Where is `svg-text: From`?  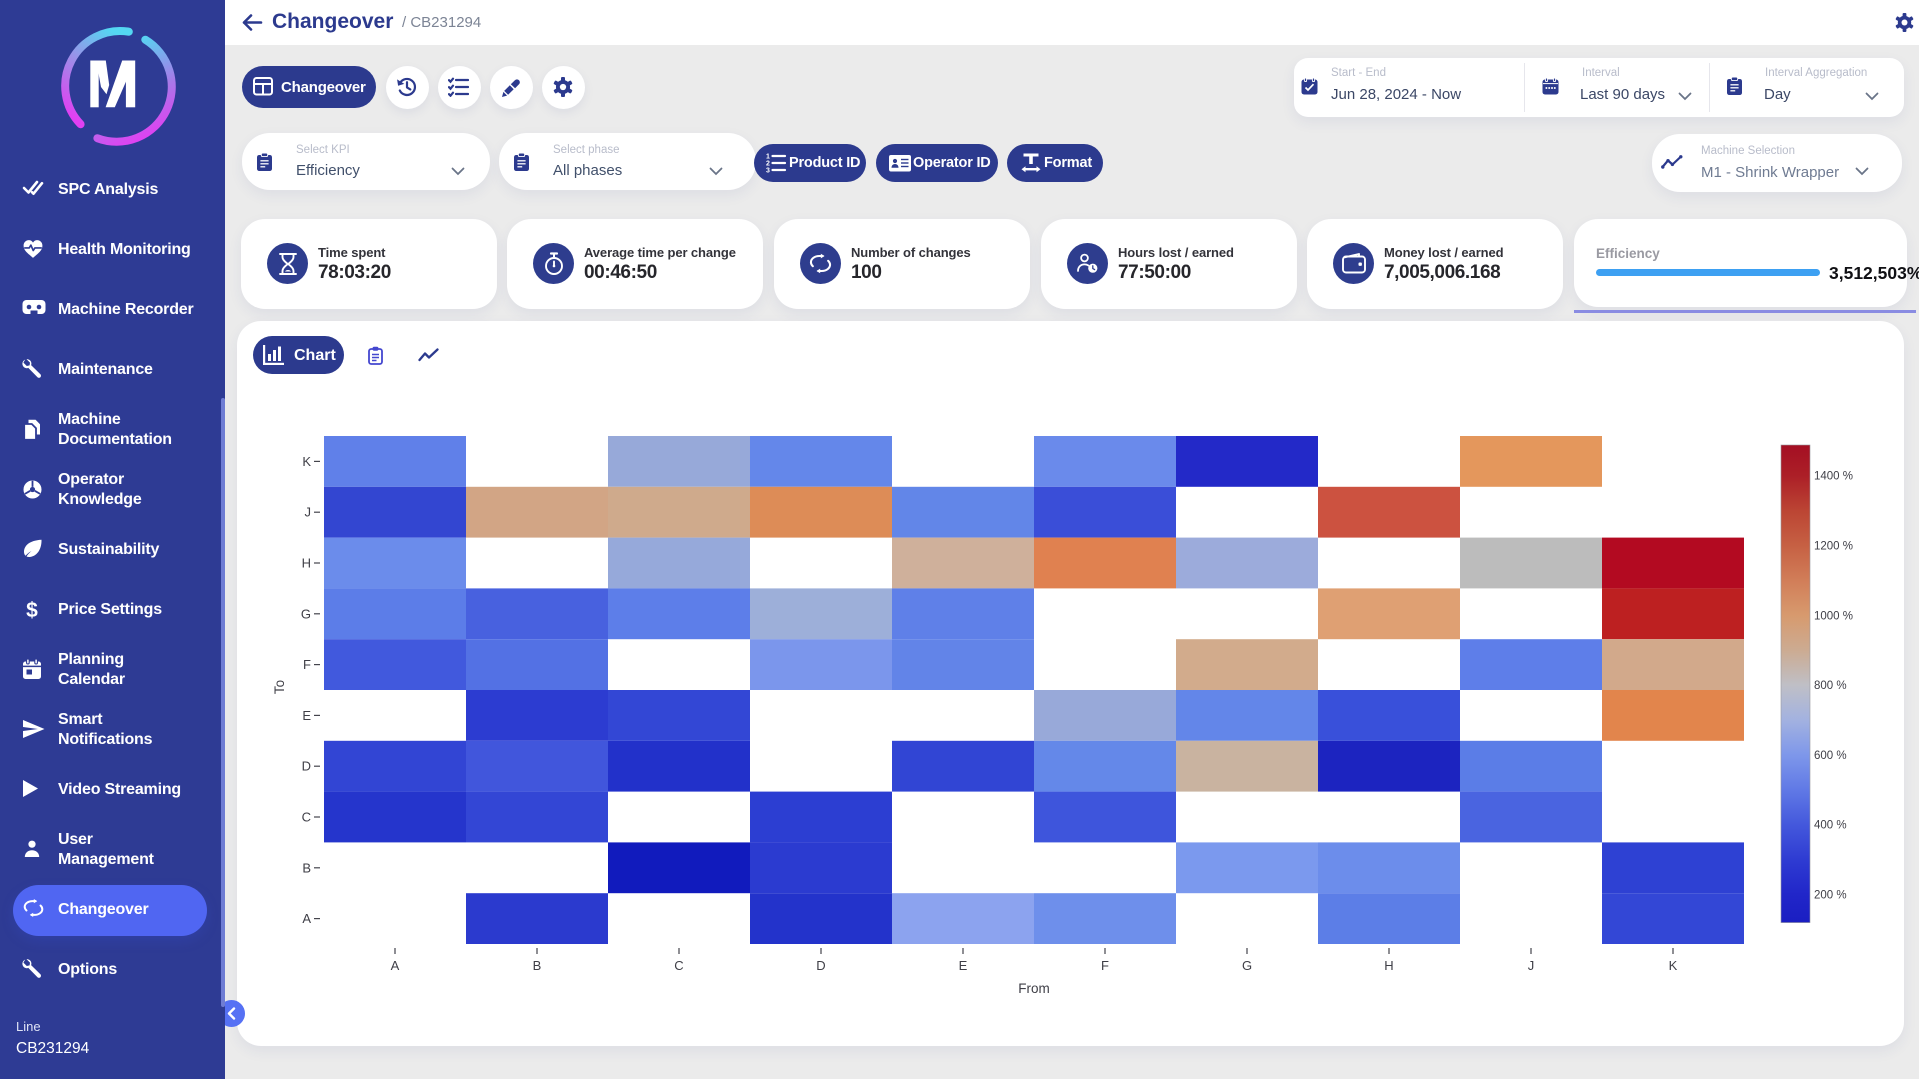
svg-text: From is located at coordinates (1034, 988).